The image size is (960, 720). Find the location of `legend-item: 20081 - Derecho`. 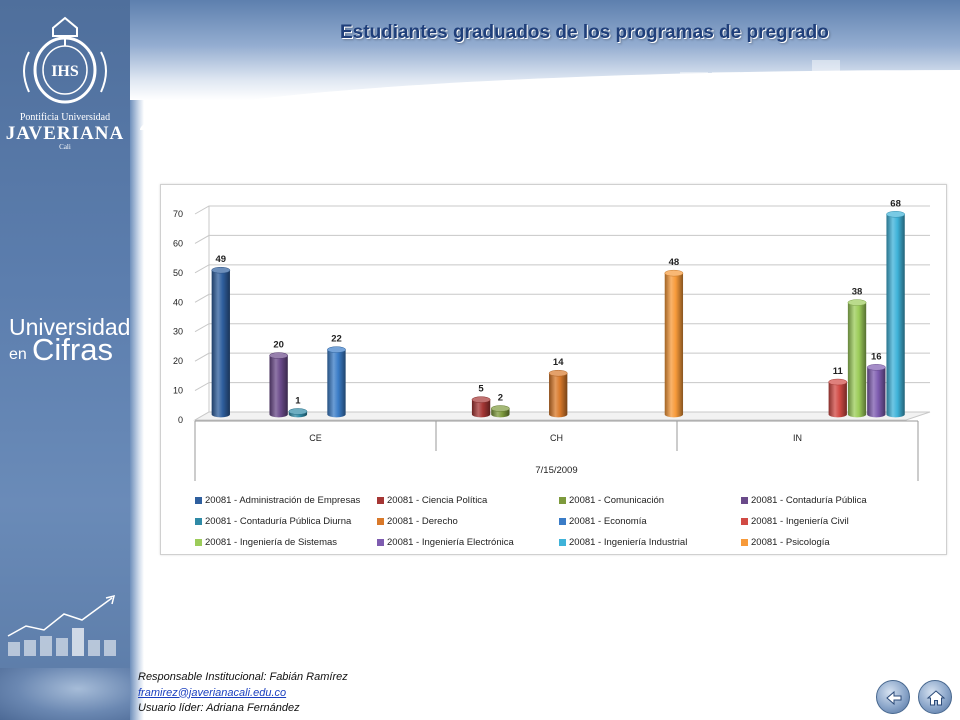

legend-item: 20081 - Derecho is located at coordinates (468, 521).